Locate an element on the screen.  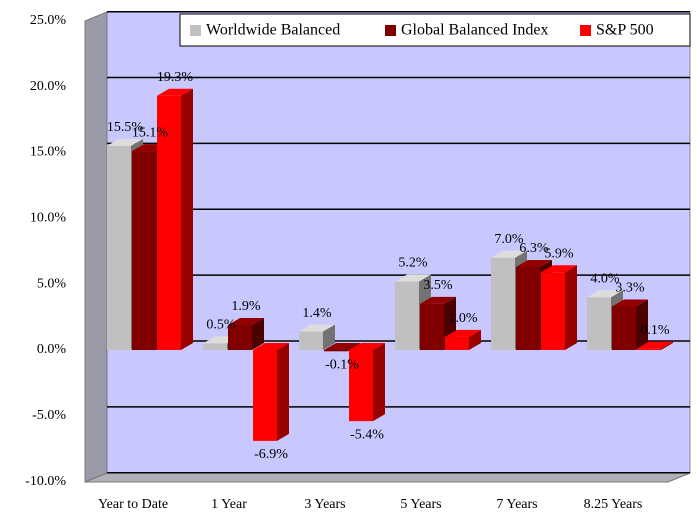
side-wall is located at coordinates (96, 247).